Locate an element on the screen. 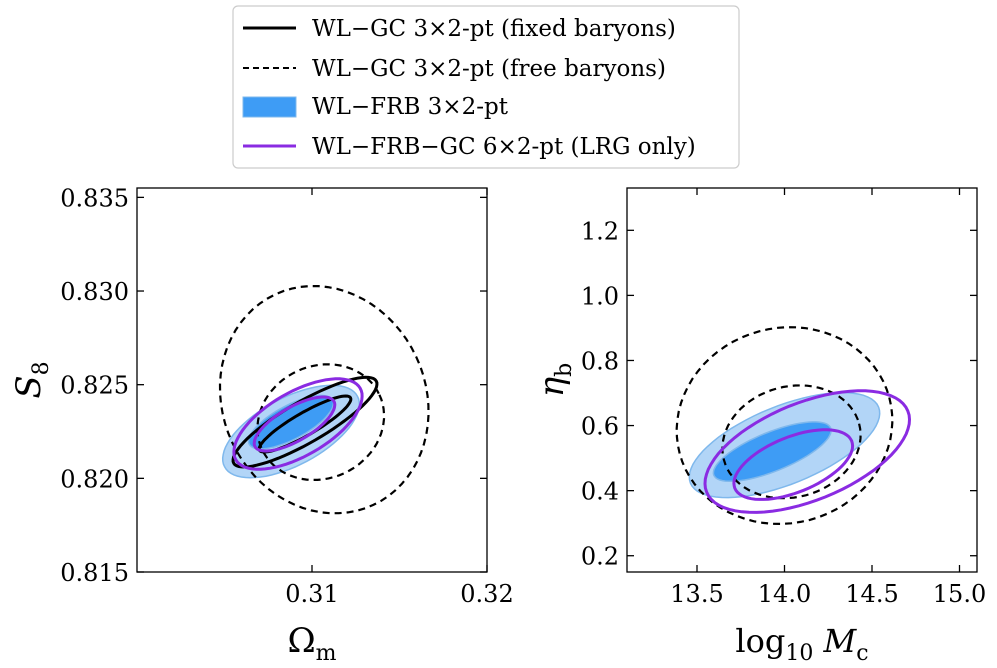  y-tick-label: 0.820 is located at coordinates (94, 479).